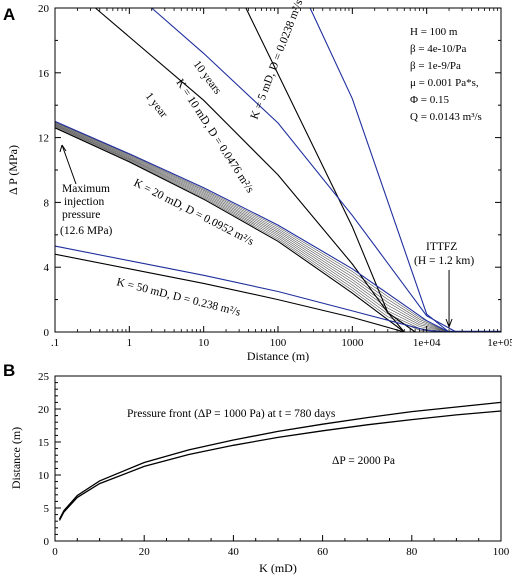 This screenshot has height=578, width=512. What do you see at coordinates (69, 164) in the screenshot?
I see `max-injection-arrow` at bounding box center [69, 164].